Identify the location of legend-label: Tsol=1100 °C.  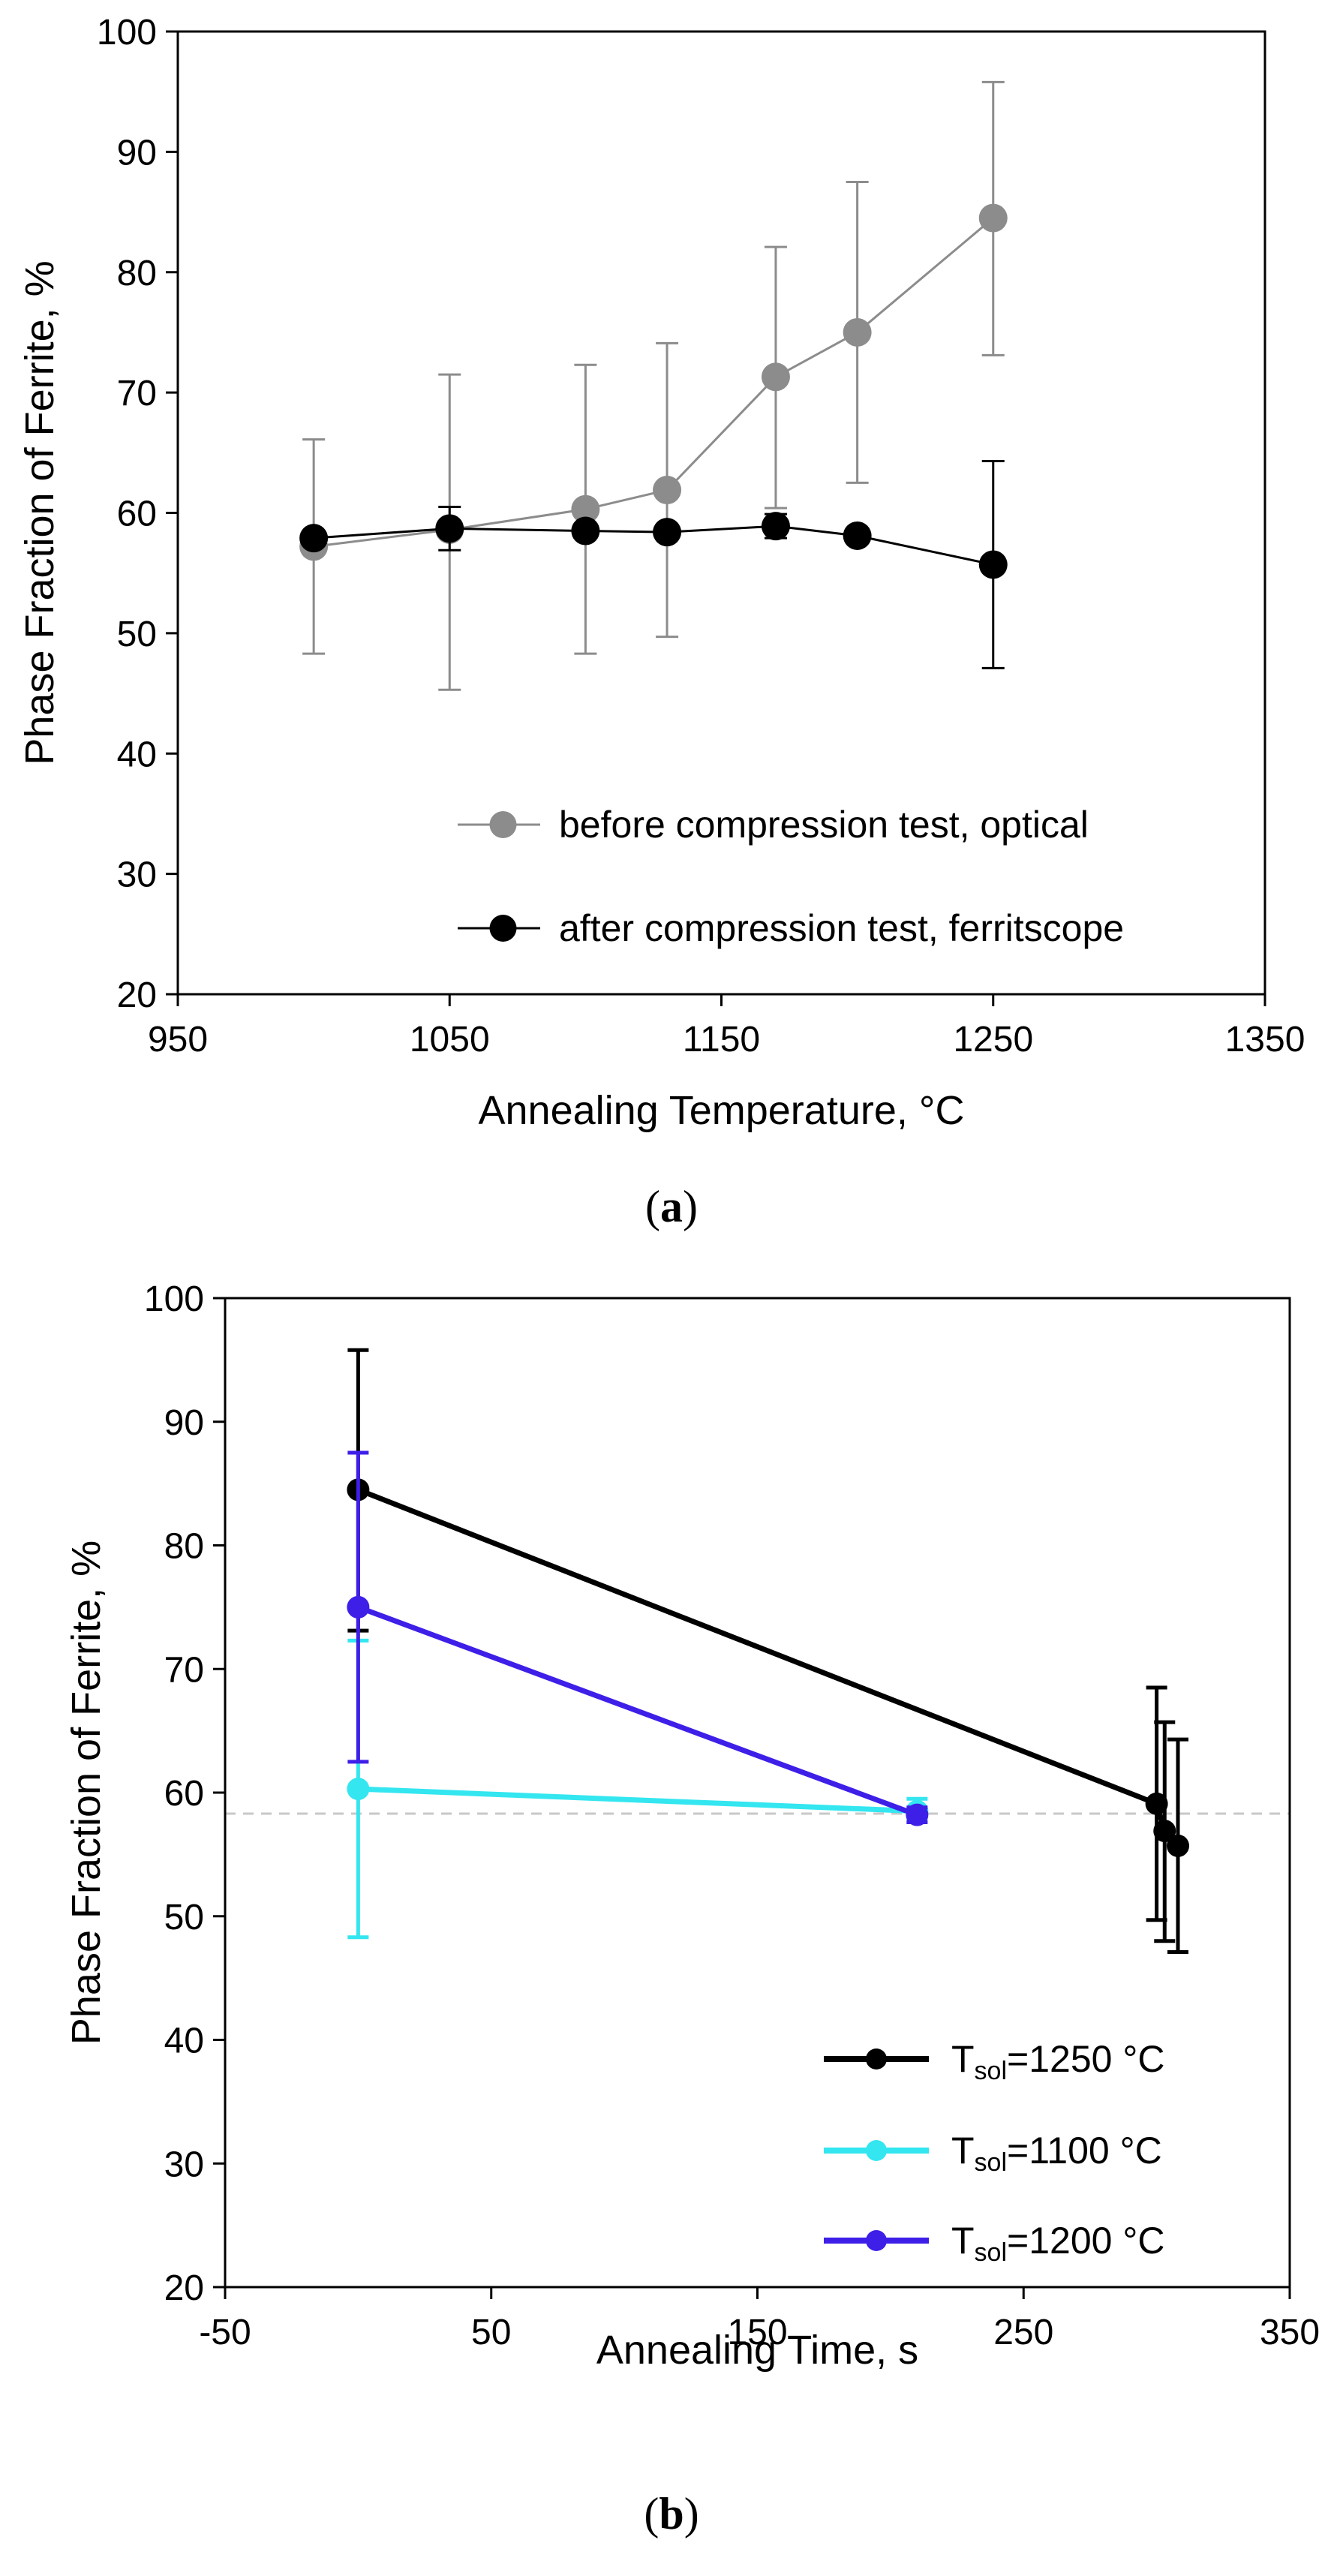
(1056, 2153).